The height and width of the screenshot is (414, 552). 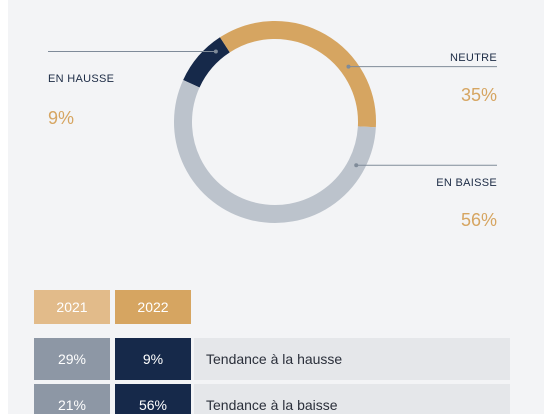 I want to click on leader-en-hausse-dot, so click(x=215, y=51).